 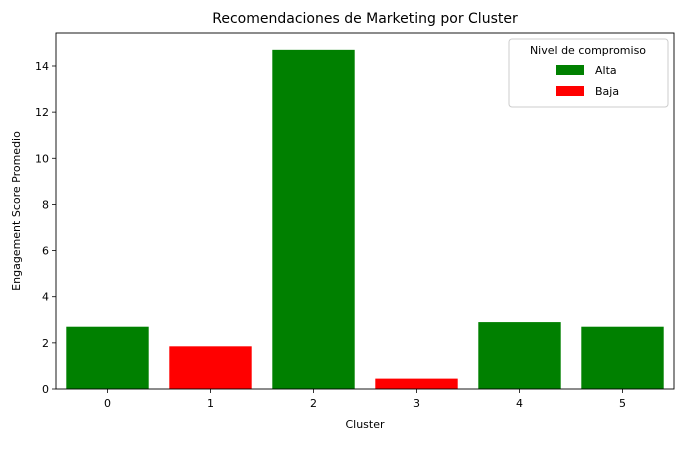 What do you see at coordinates (365, 399) in the screenshot?
I see `x-axis-ticks: 0 1 2 3 4 5` at bounding box center [365, 399].